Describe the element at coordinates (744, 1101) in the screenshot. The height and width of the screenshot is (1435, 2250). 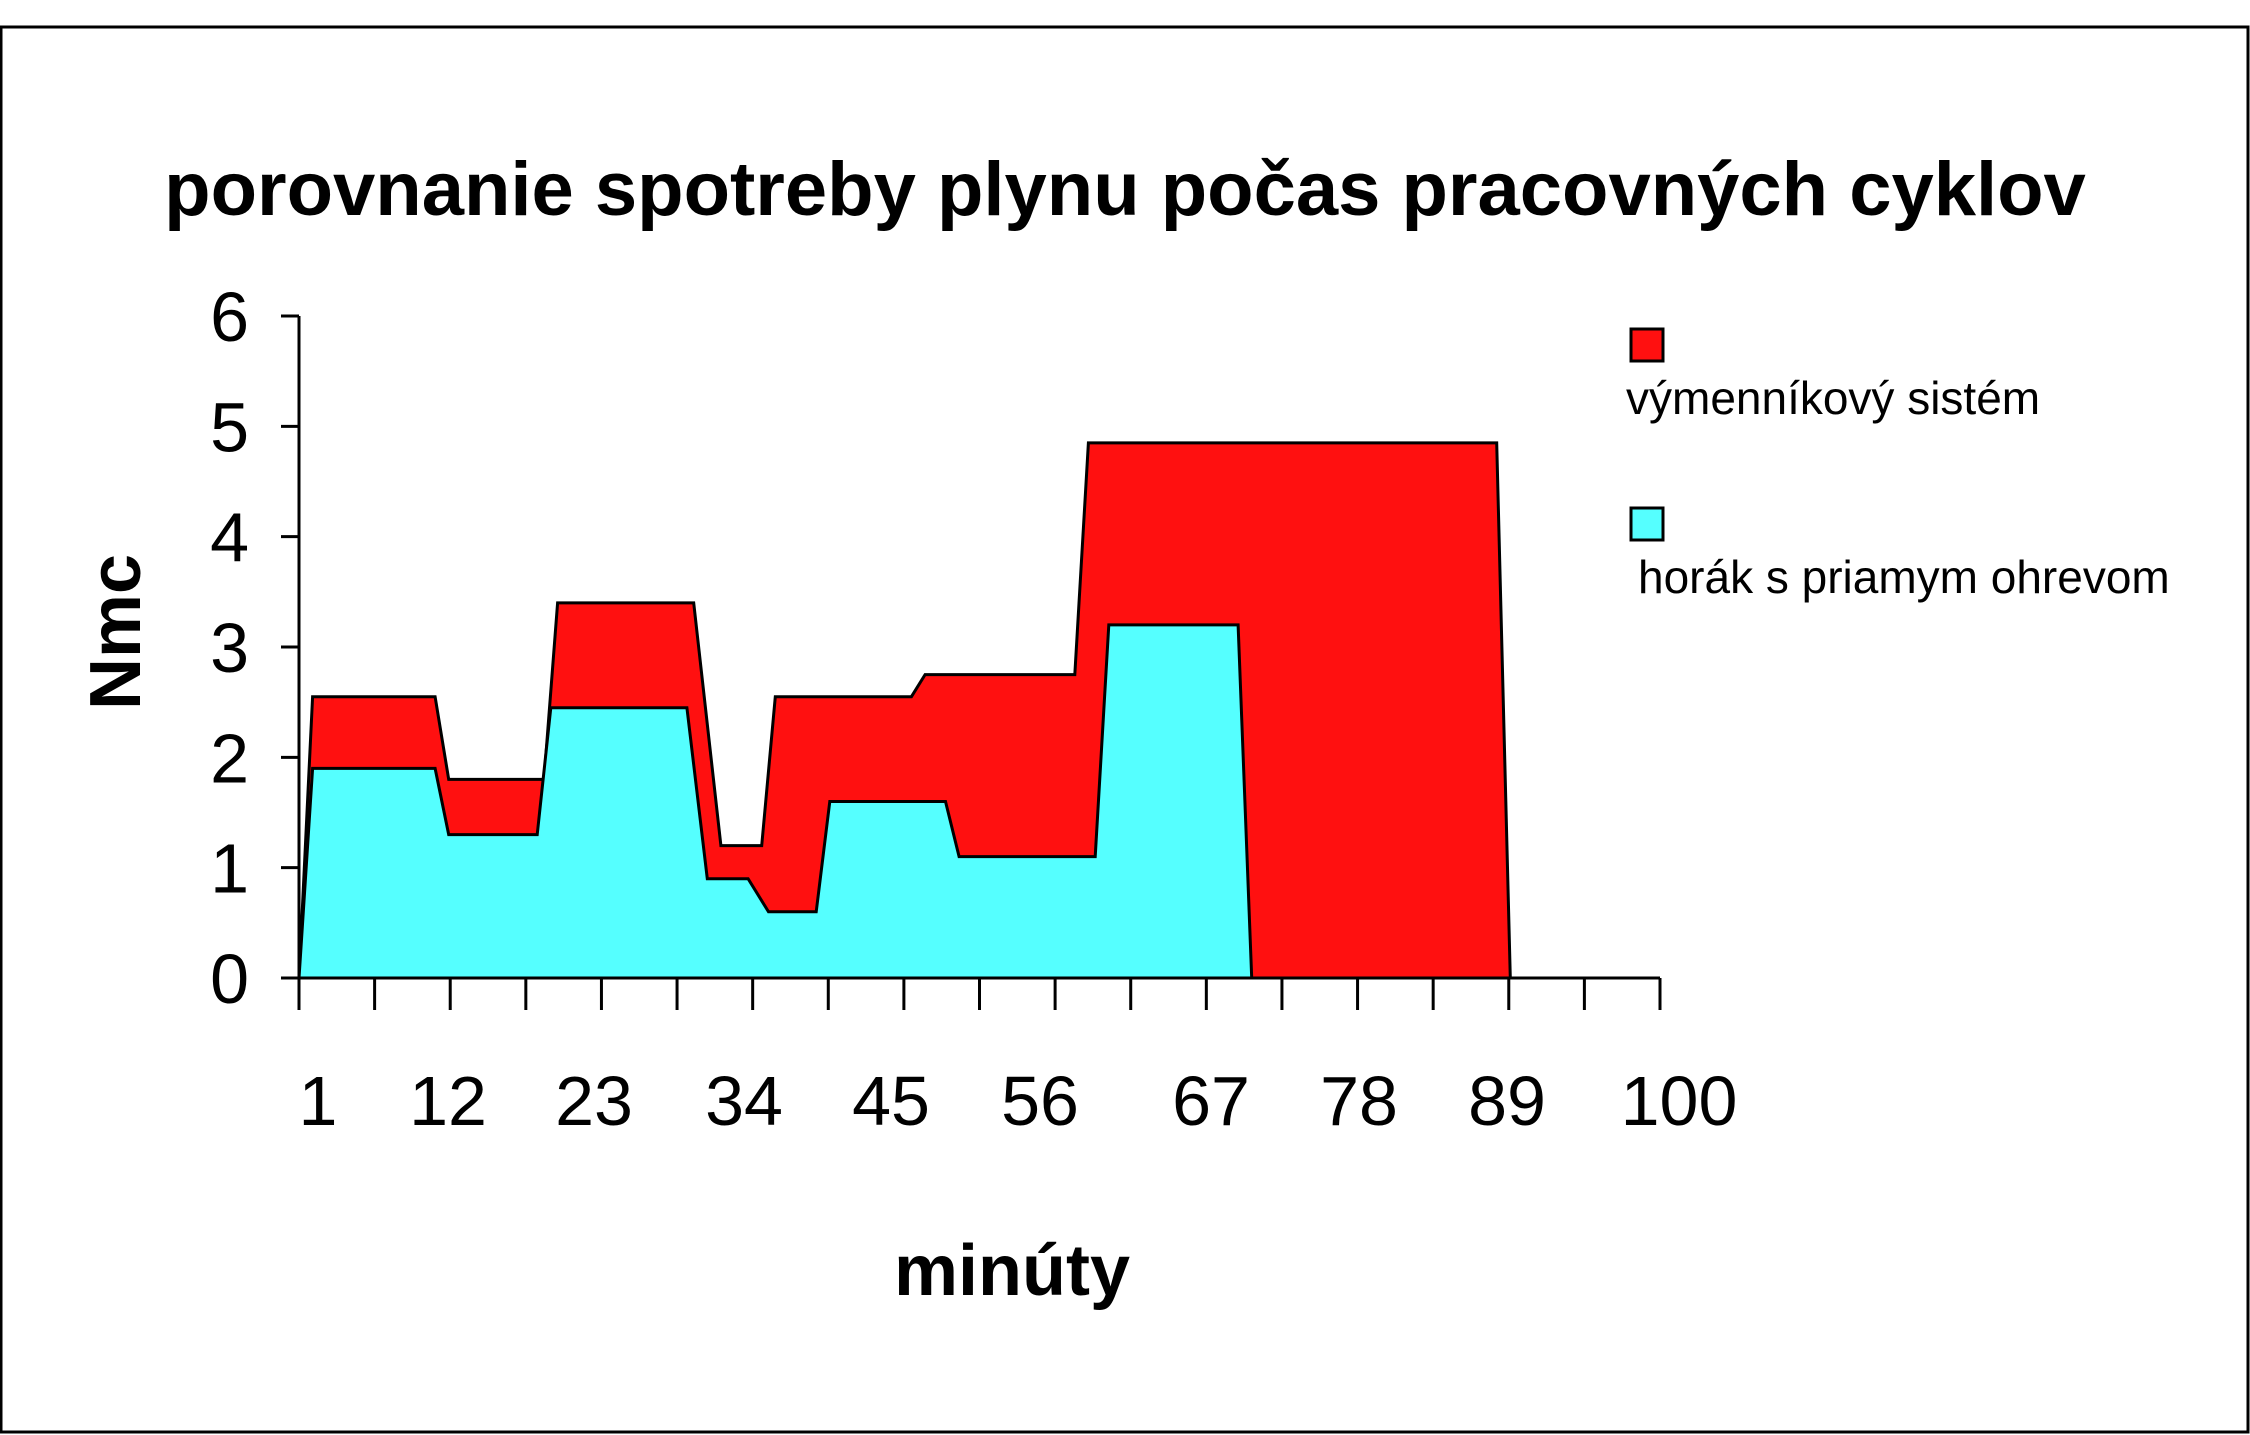
I see `x-tick-label-34: 34` at that location.